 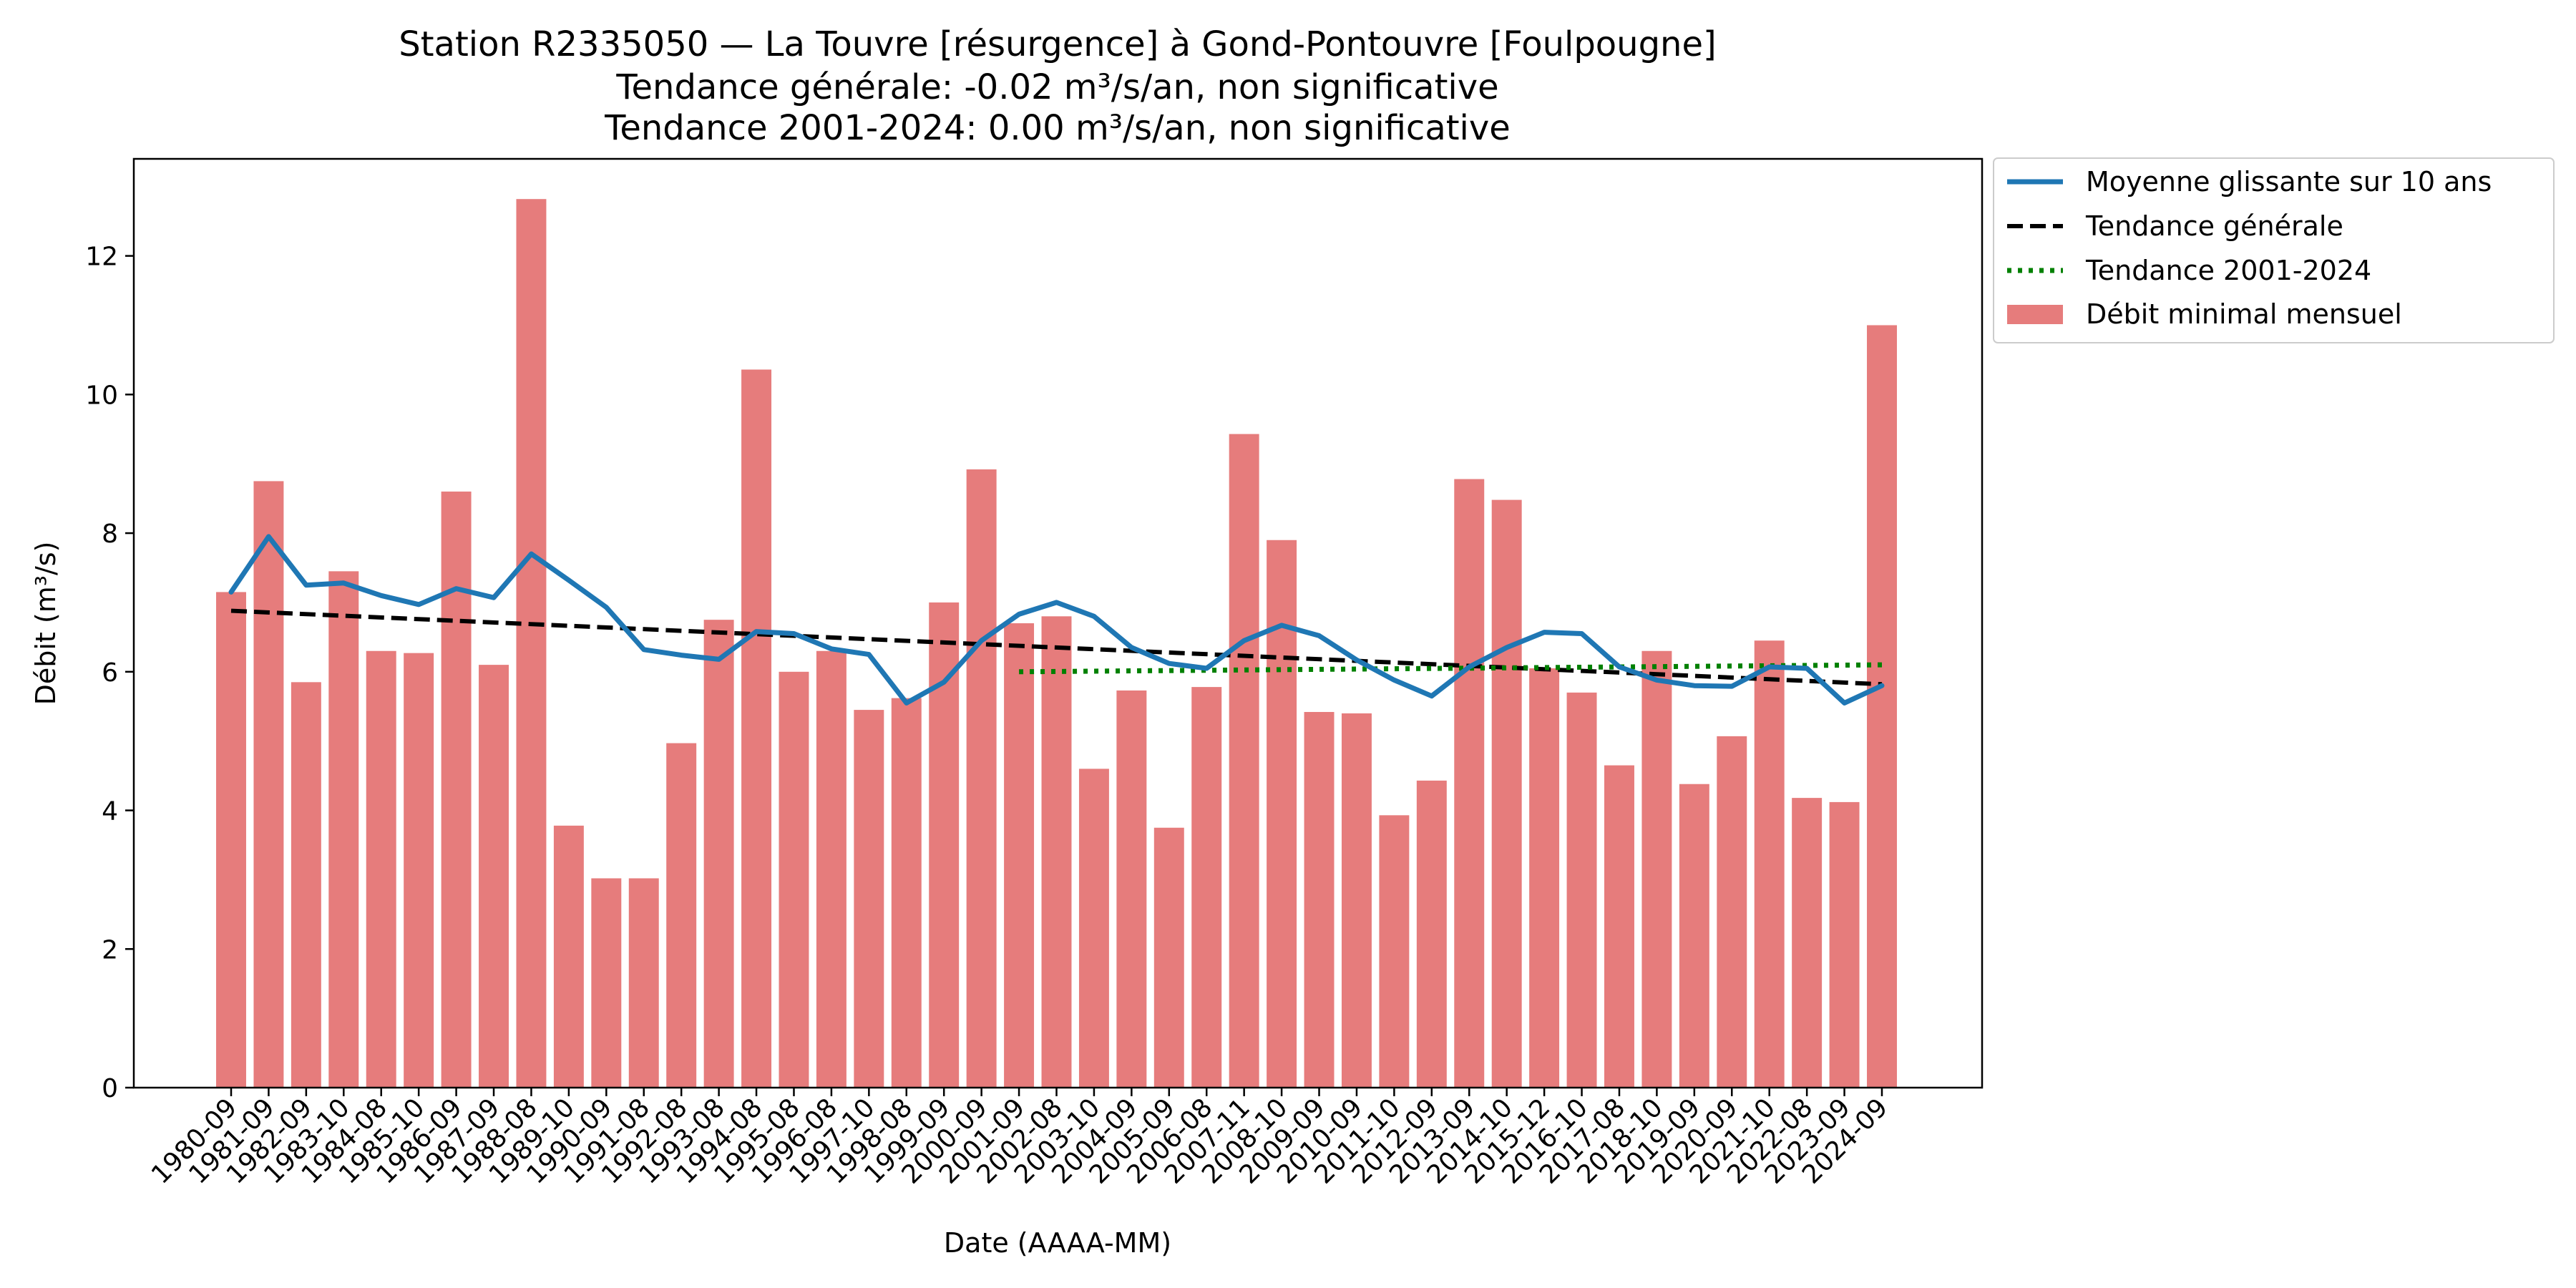 I want to click on y-tick-label-4: 4, so click(x=110, y=811).